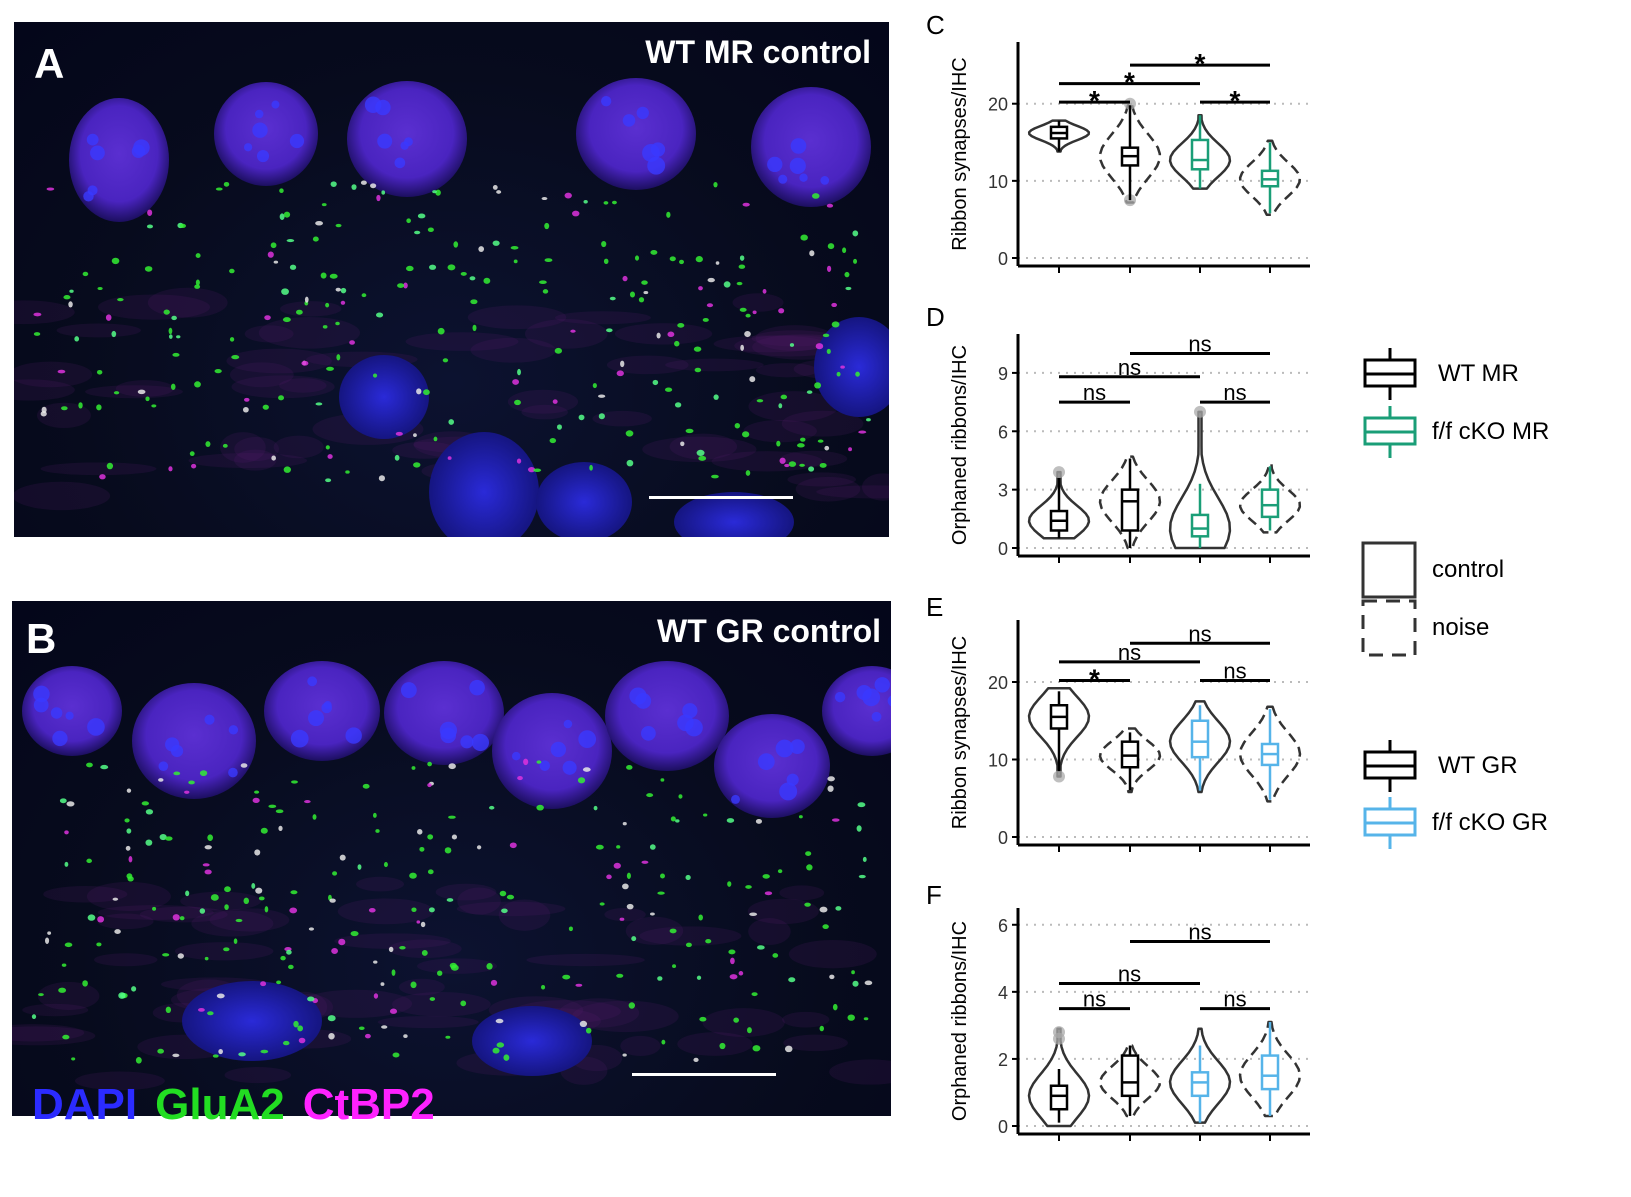 The height and width of the screenshot is (1197, 1631). Describe the element at coordinates (1490, 822) in the screenshot. I see `legend-label-cko-gr: f/f cKO GR` at that location.